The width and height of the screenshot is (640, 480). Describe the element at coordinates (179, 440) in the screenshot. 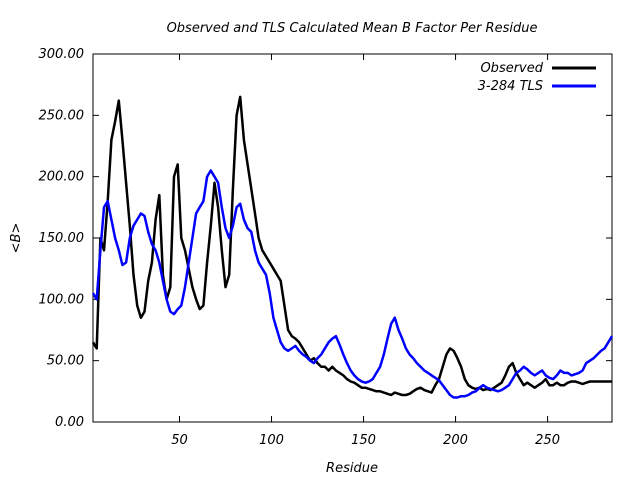

I see `x-tick-label: 50` at that location.